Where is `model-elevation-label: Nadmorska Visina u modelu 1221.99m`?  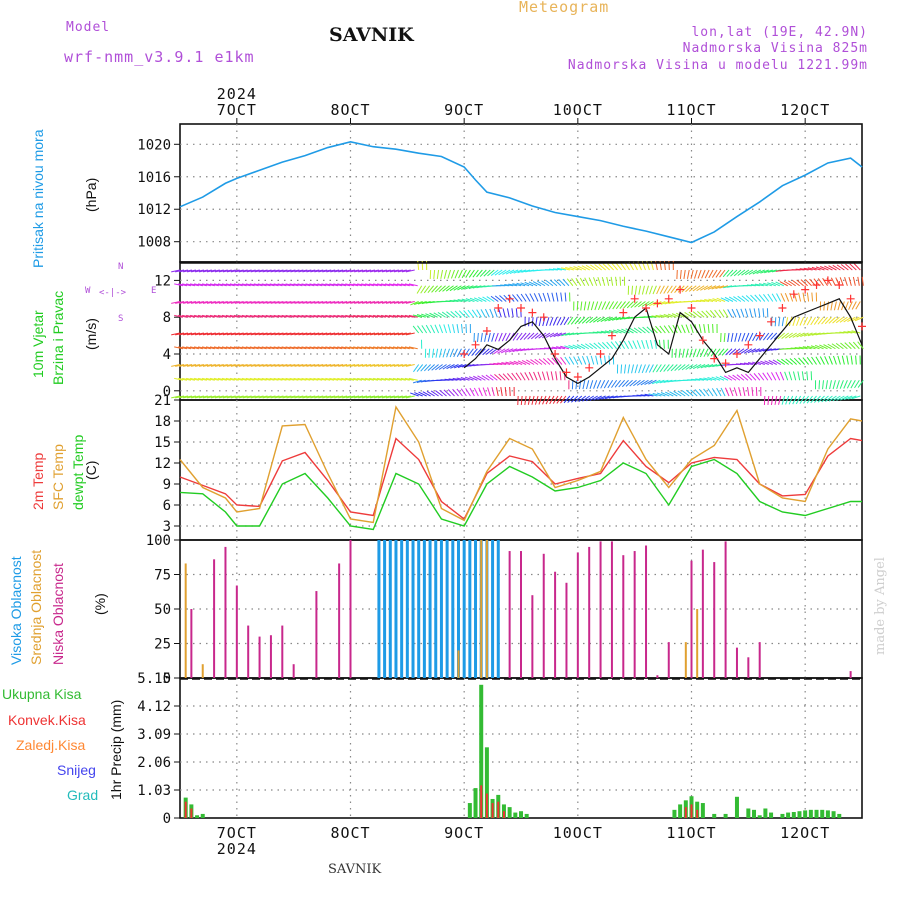
model-elevation-label: Nadmorska Visina u modelu 1221.99m is located at coordinates (717, 65).